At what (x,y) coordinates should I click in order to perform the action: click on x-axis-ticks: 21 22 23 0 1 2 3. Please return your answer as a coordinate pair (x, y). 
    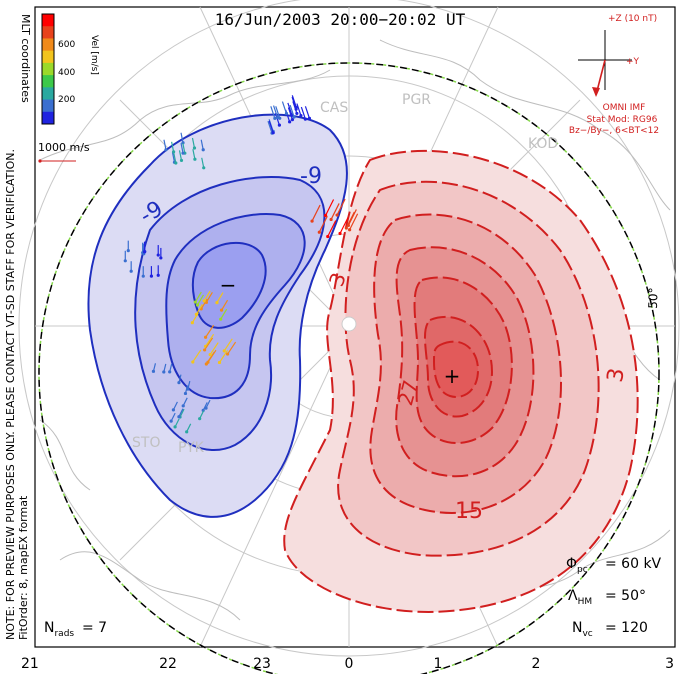
    Looking at the image, I should click on (347, 664).